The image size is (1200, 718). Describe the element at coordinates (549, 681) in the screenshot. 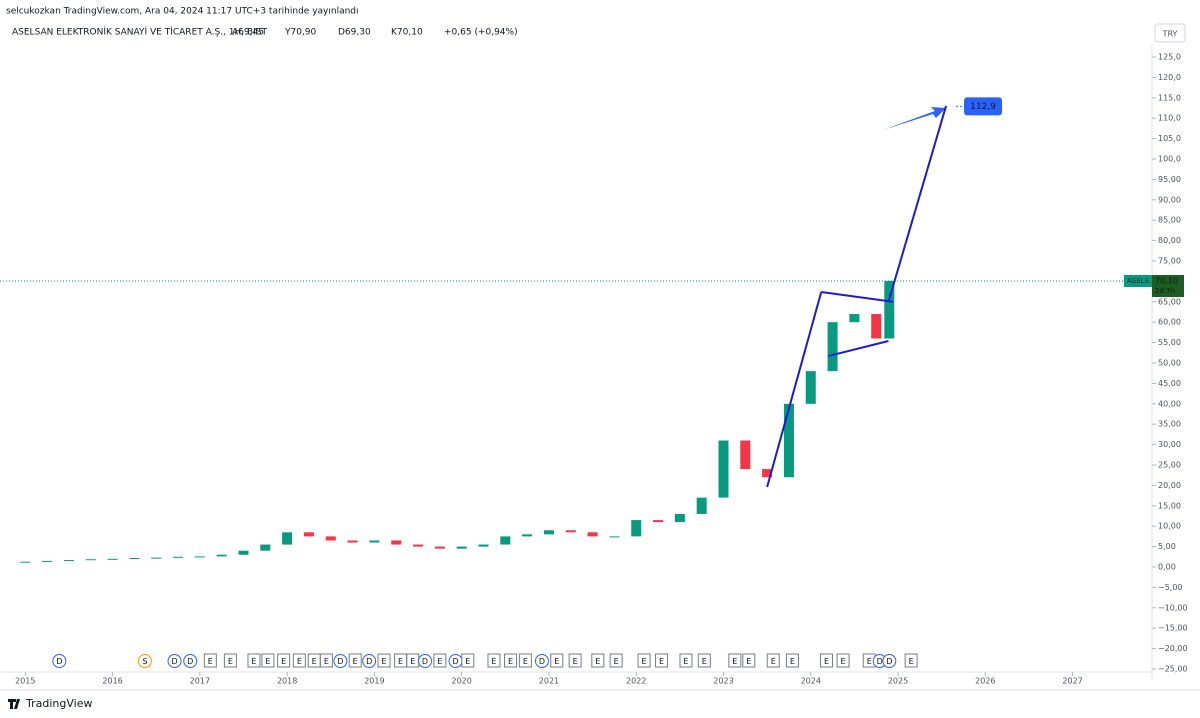

I see `x-tick-label: 2021` at that location.